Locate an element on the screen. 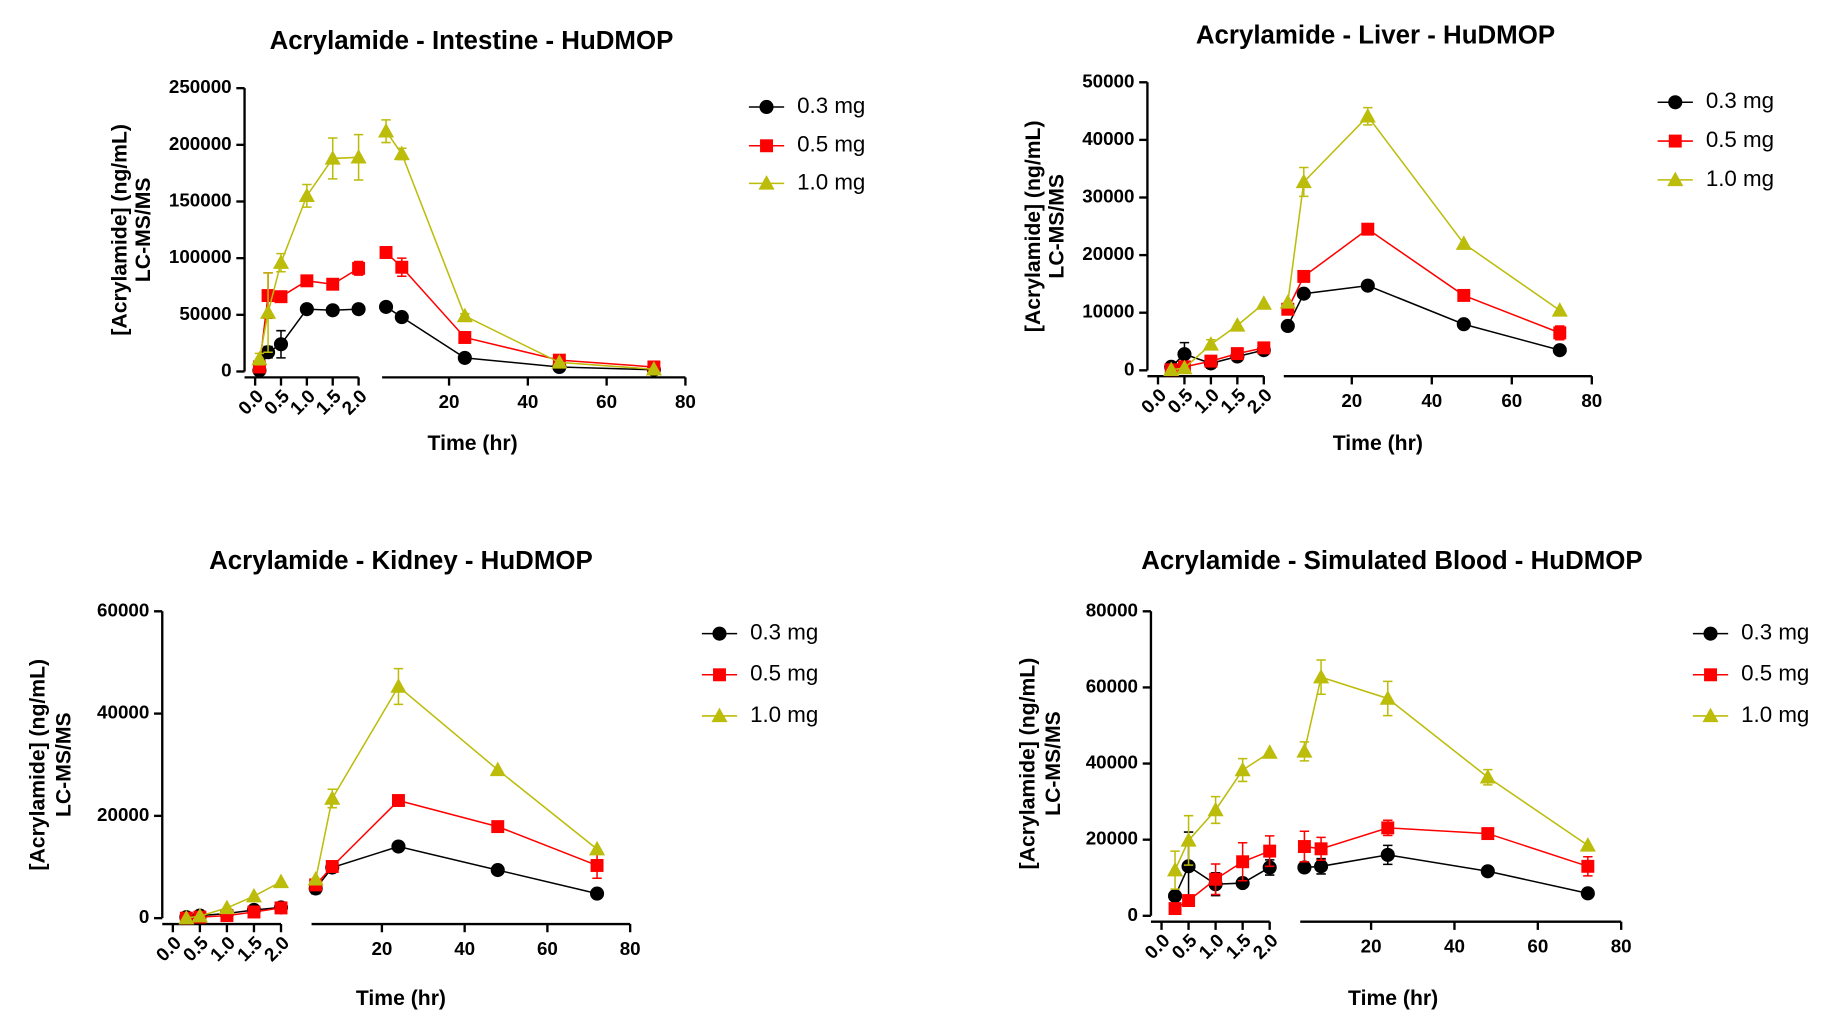  y-tick-label: 80000 is located at coordinates (1112, 609).